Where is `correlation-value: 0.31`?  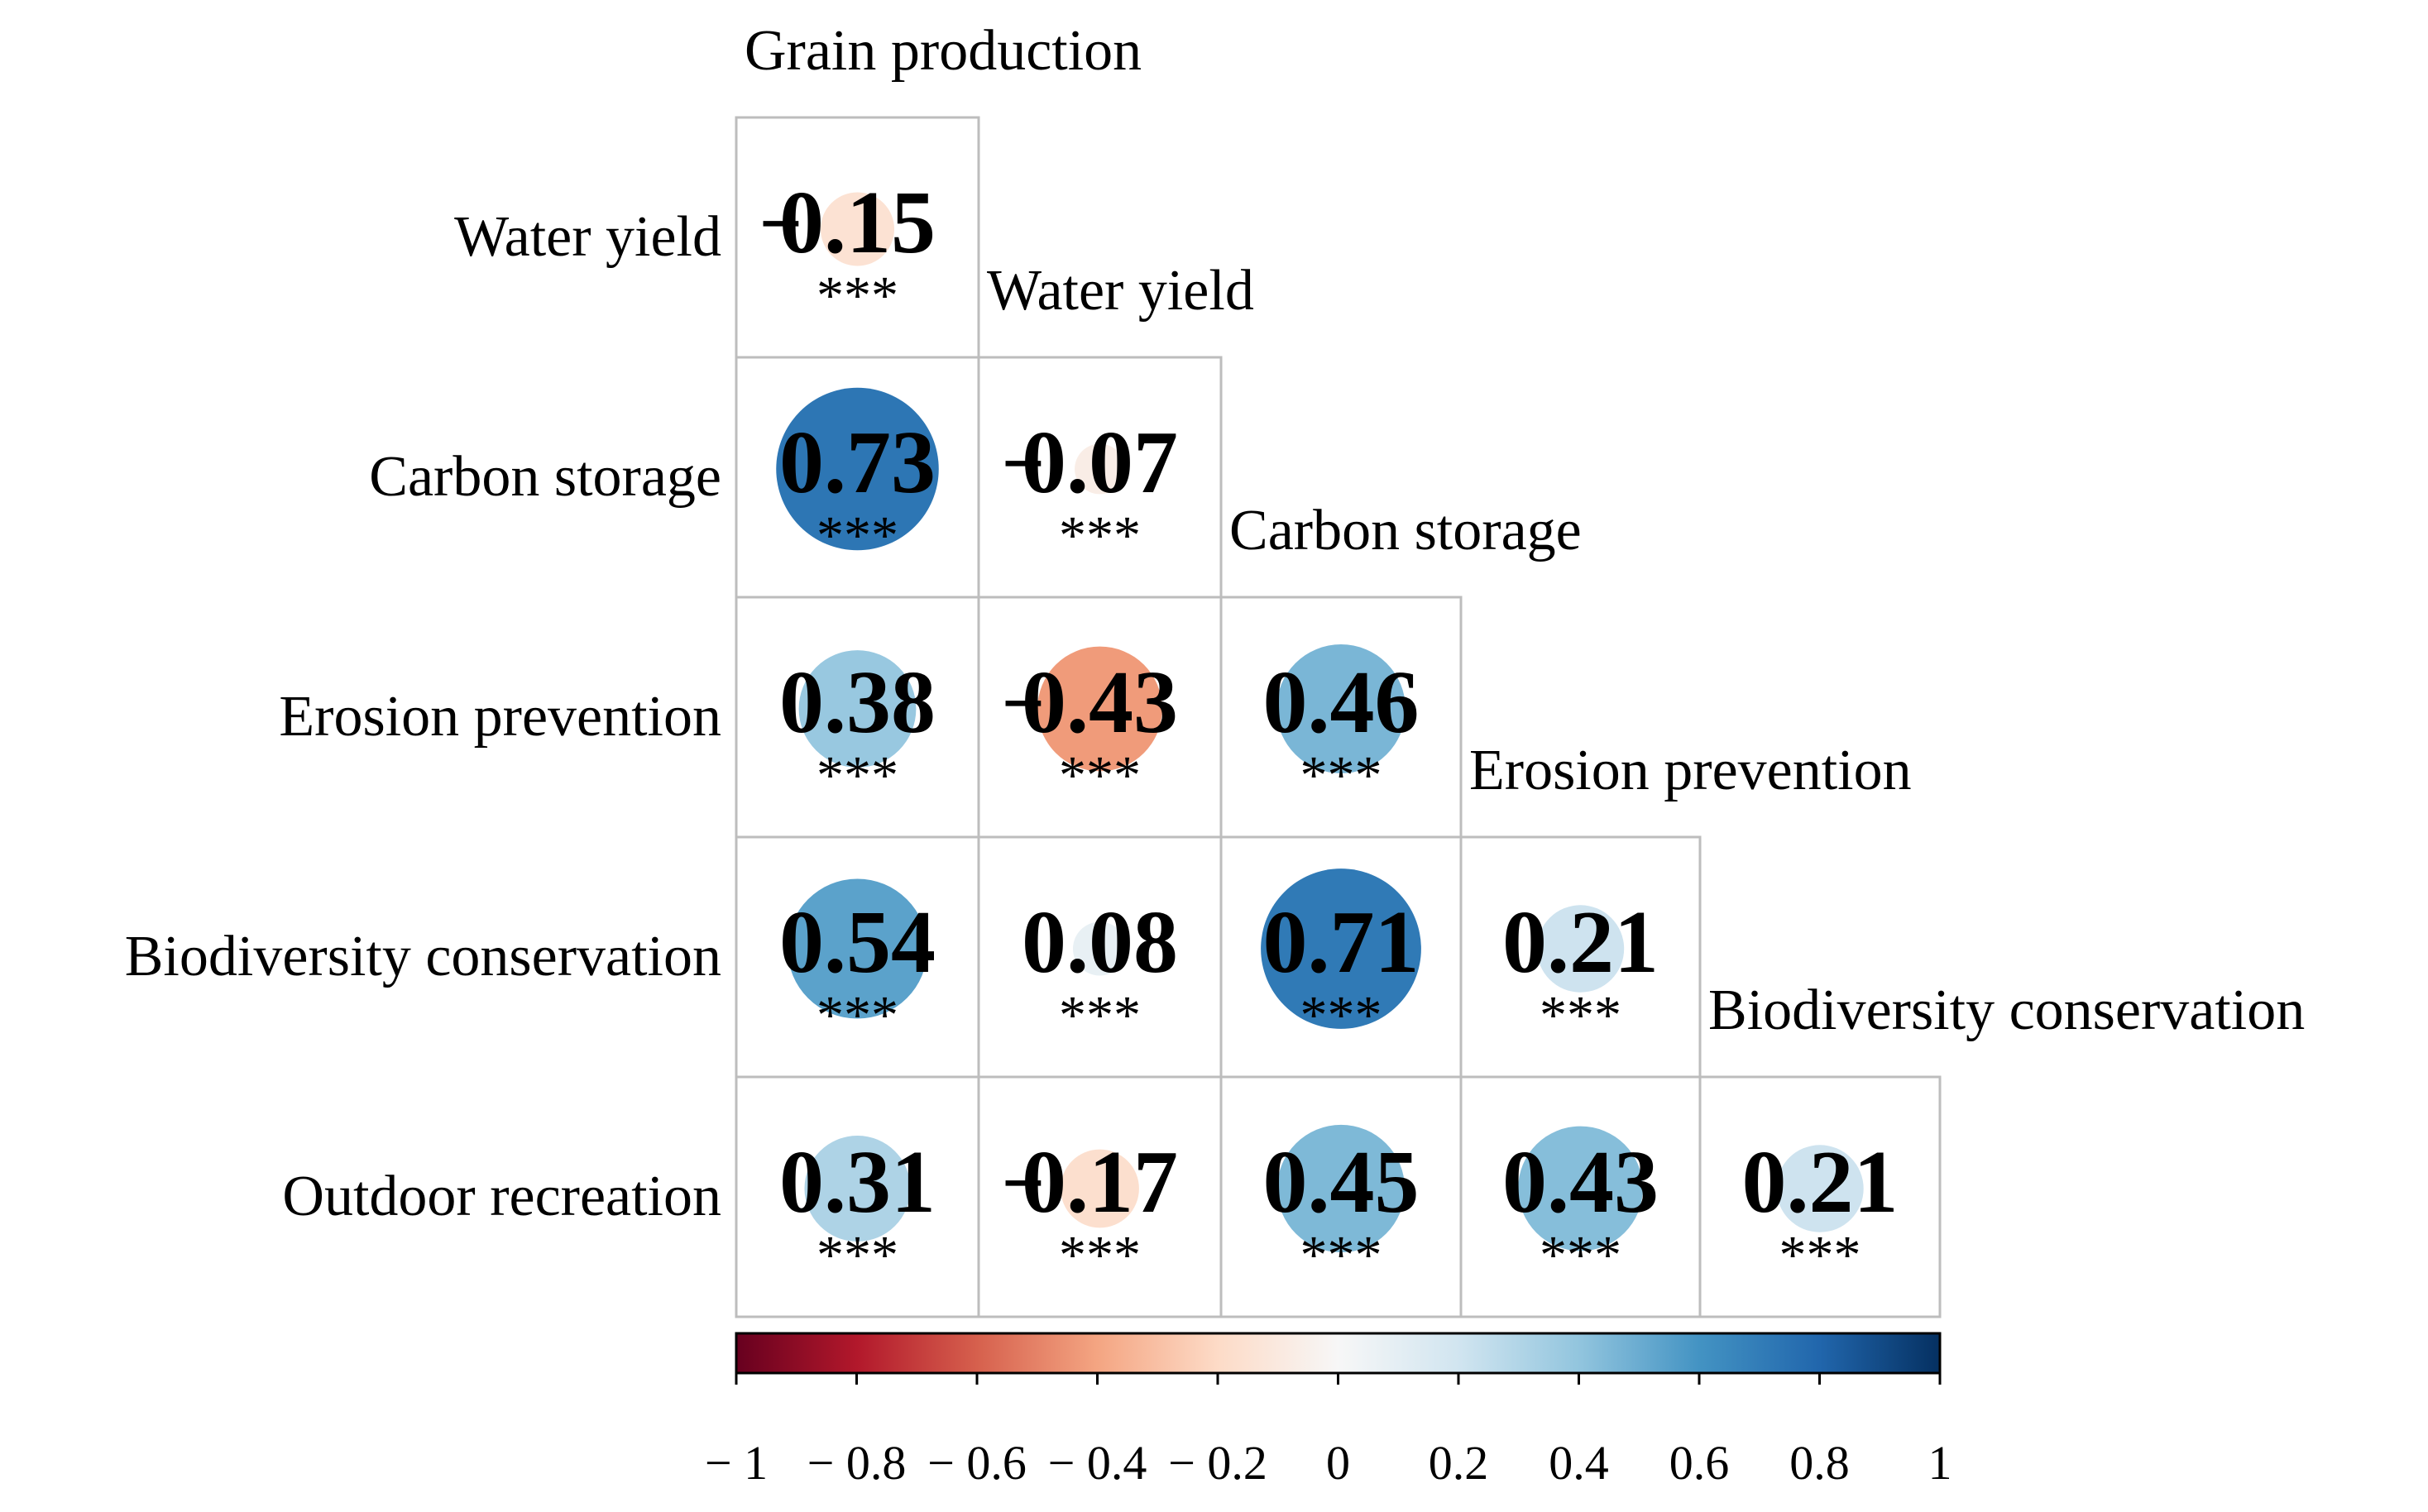 correlation-value: 0.31 is located at coordinates (857, 1182).